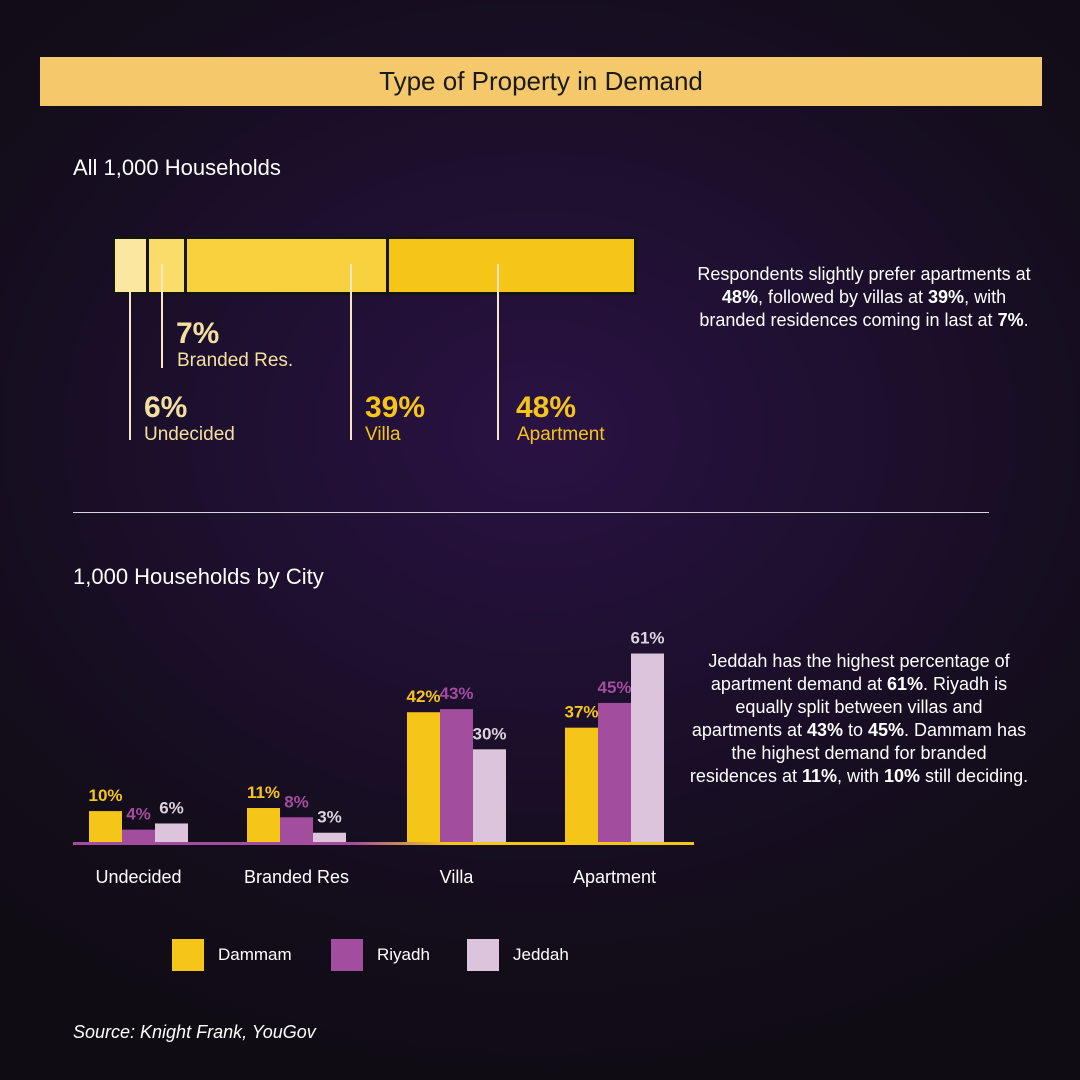 This screenshot has width=1080, height=1080. I want to click on callout-label-branded: Branded Res., so click(235, 360).